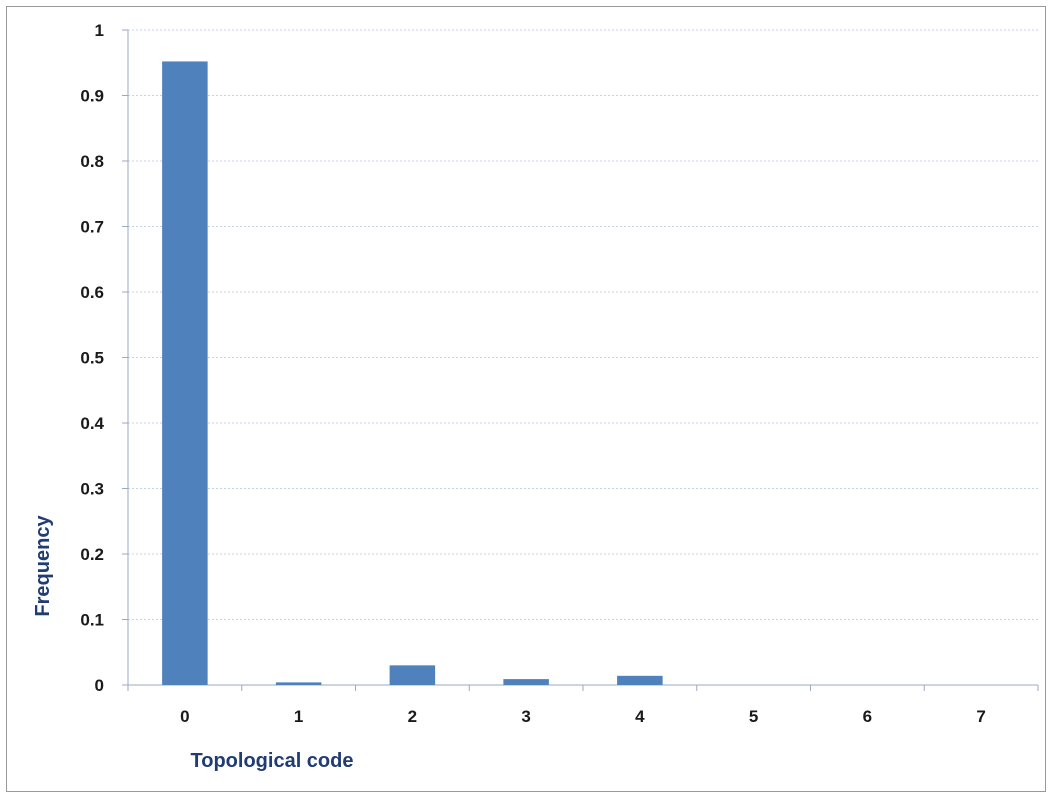 The height and width of the screenshot is (798, 1052). Describe the element at coordinates (272, 761) in the screenshot. I see `x-axis-title: Topological code` at that location.